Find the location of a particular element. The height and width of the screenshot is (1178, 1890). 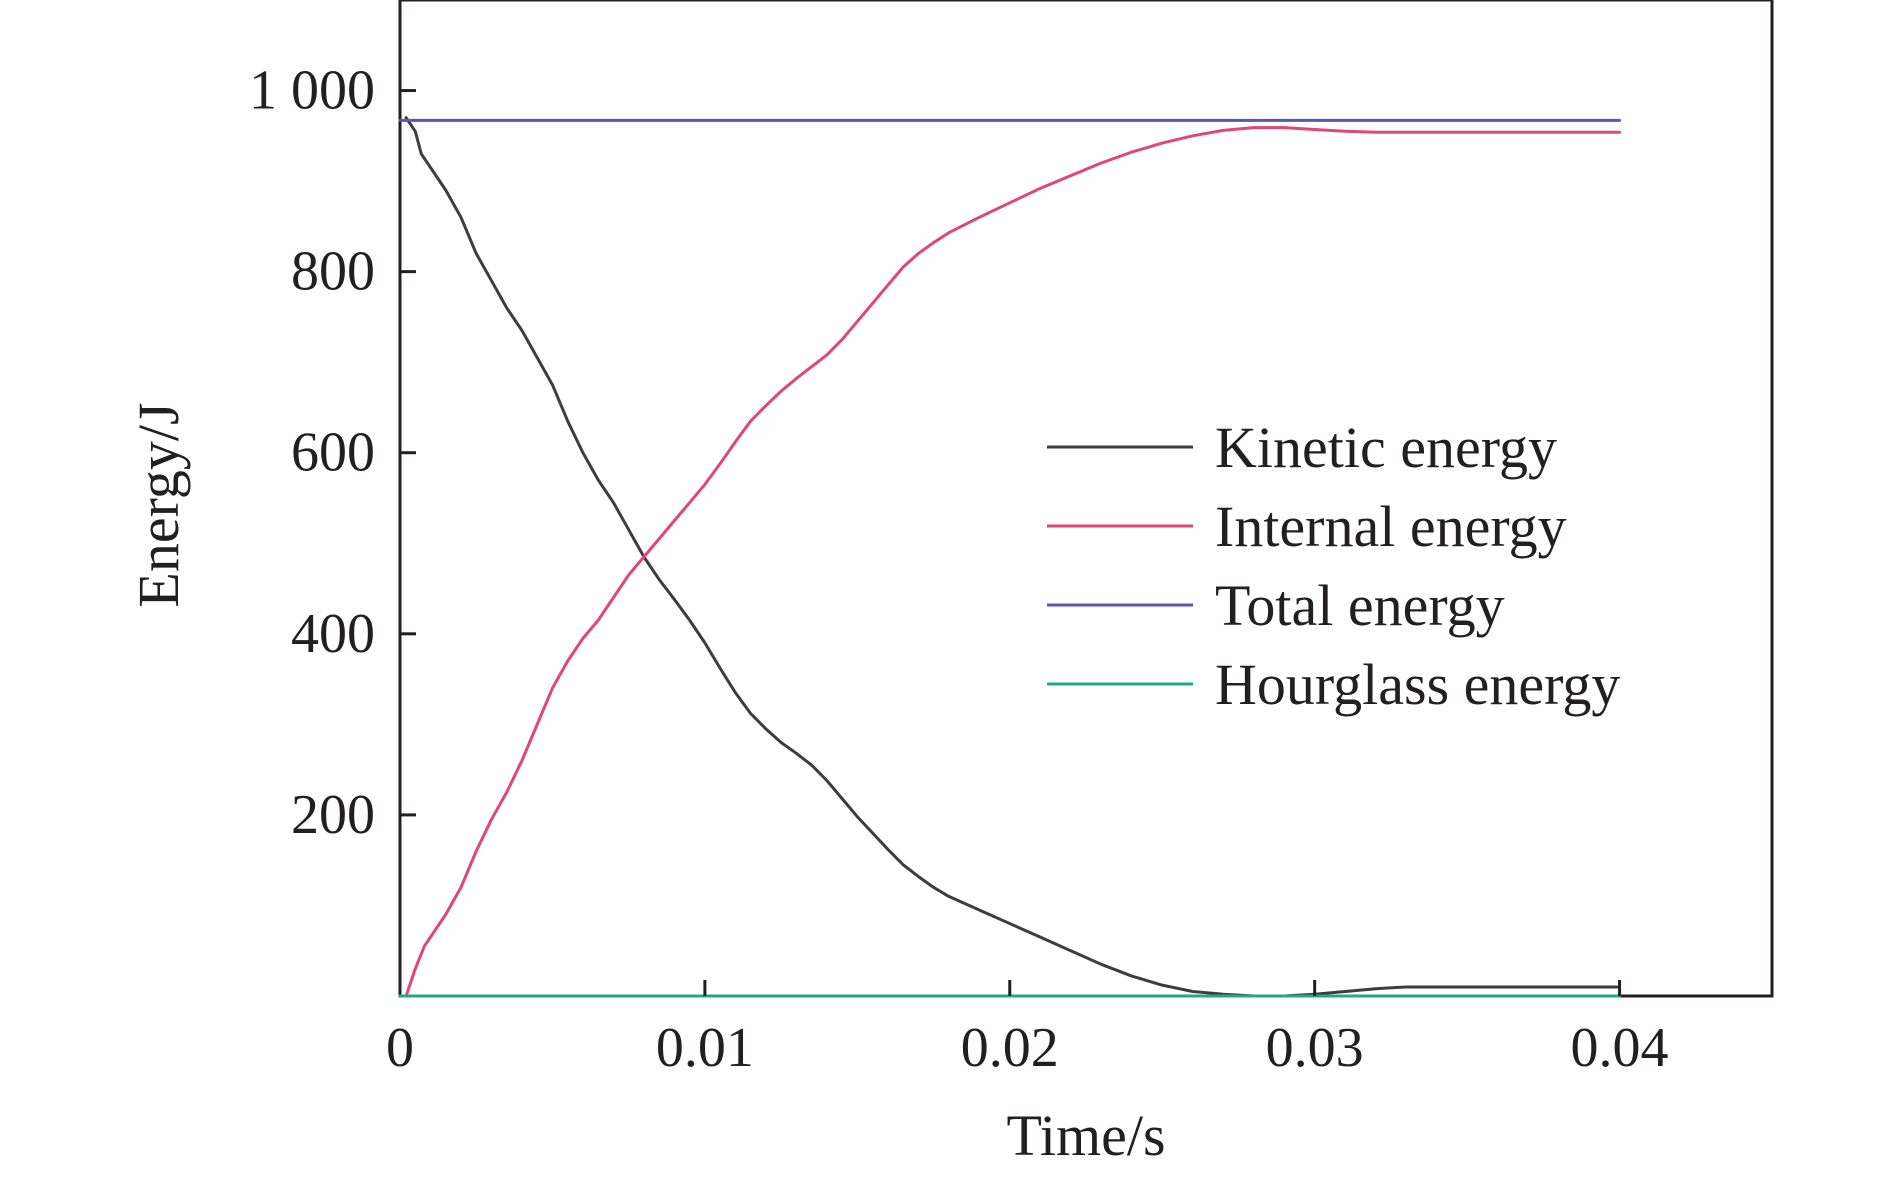

x-tick-label: 0.03 is located at coordinates (1315, 1048).